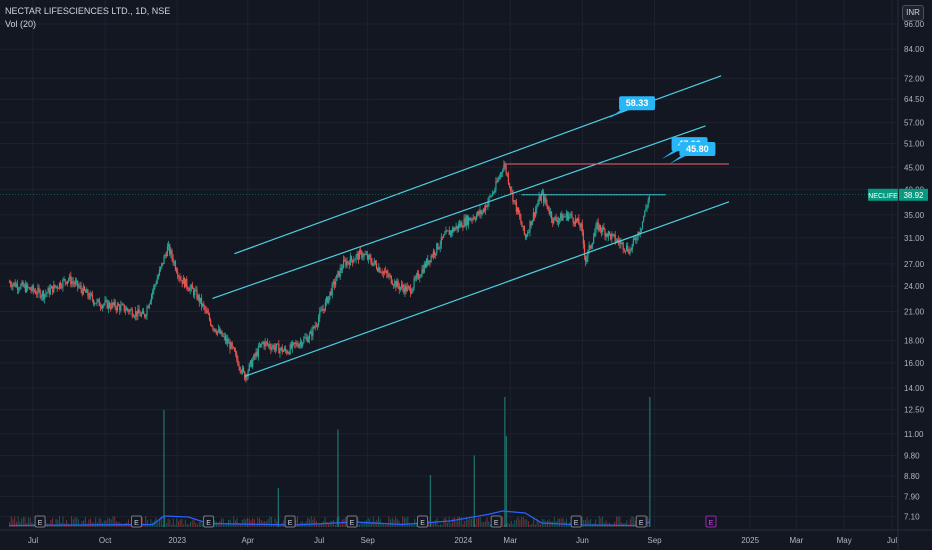 The image size is (932, 550). Describe the element at coordinates (883, 196) in the screenshot. I see `price-tag-symbol: NECLIFE` at that location.